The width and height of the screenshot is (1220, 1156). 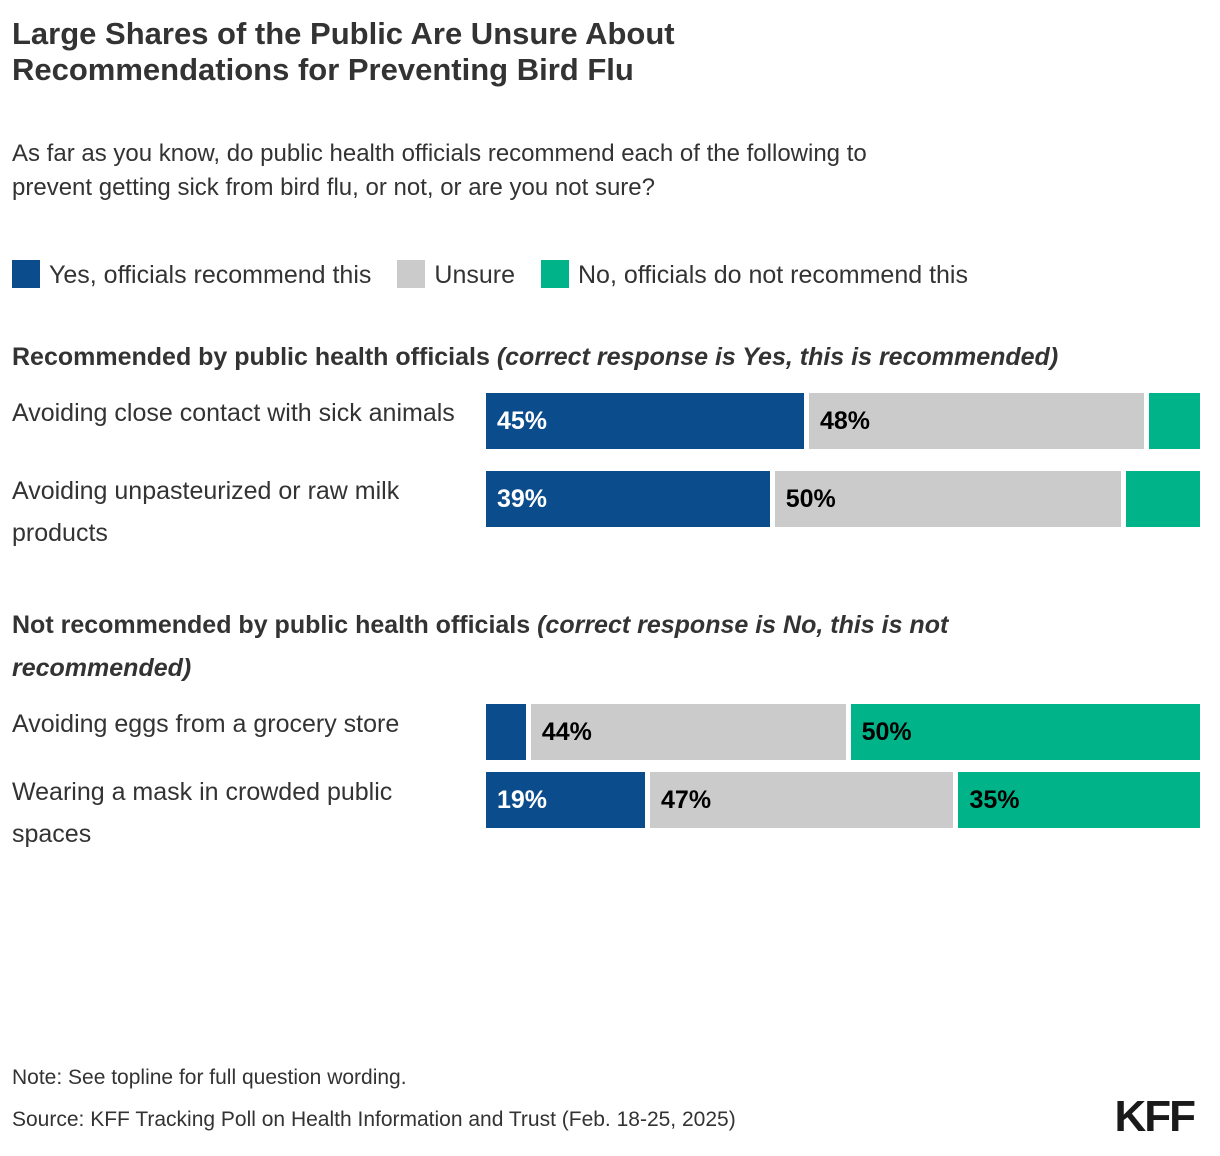 I want to click on legend-item-no: No, officials do not recommend this, so click(x=754, y=275).